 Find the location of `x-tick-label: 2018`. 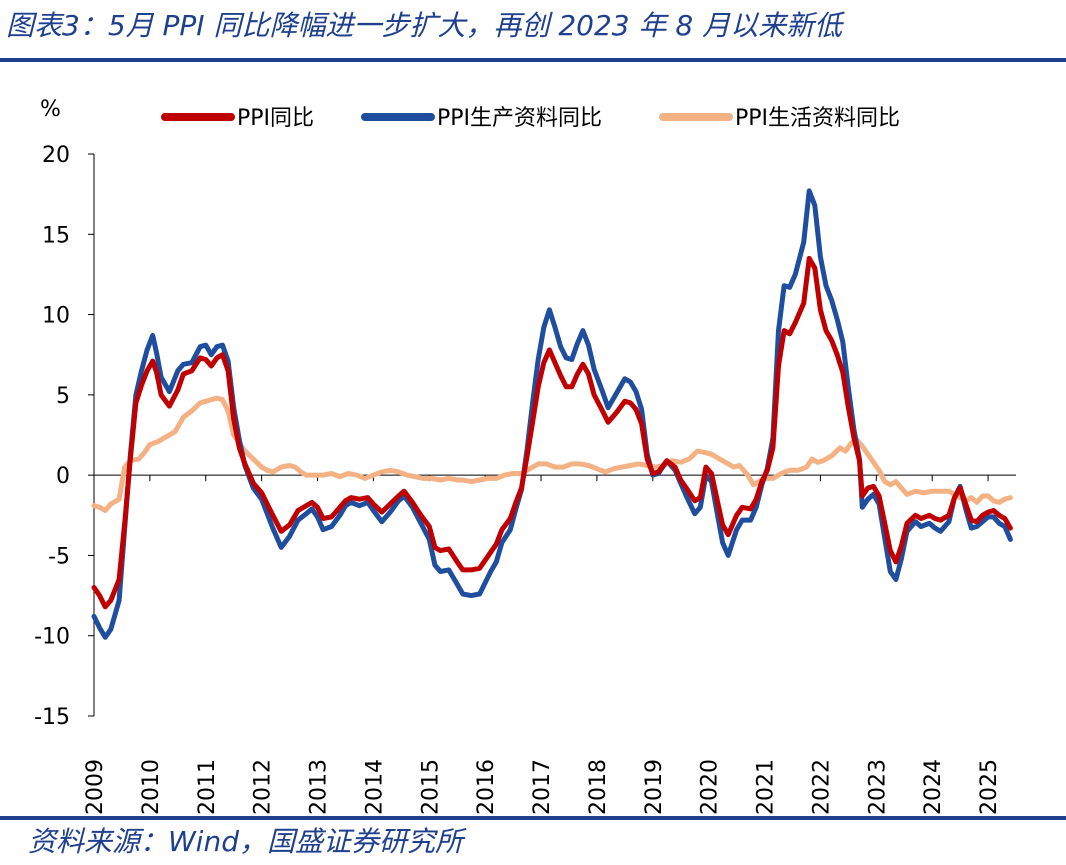

x-tick-label: 2018 is located at coordinates (598, 787).